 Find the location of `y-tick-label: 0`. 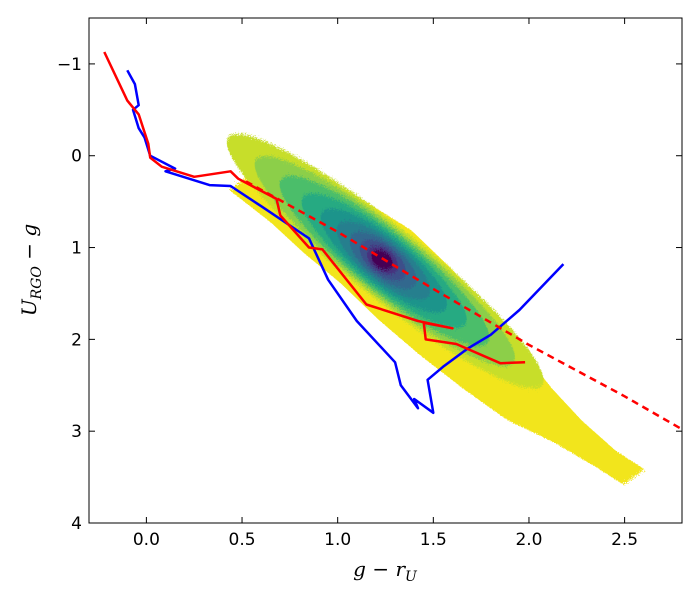

y-tick-label: 0 is located at coordinates (76, 157).